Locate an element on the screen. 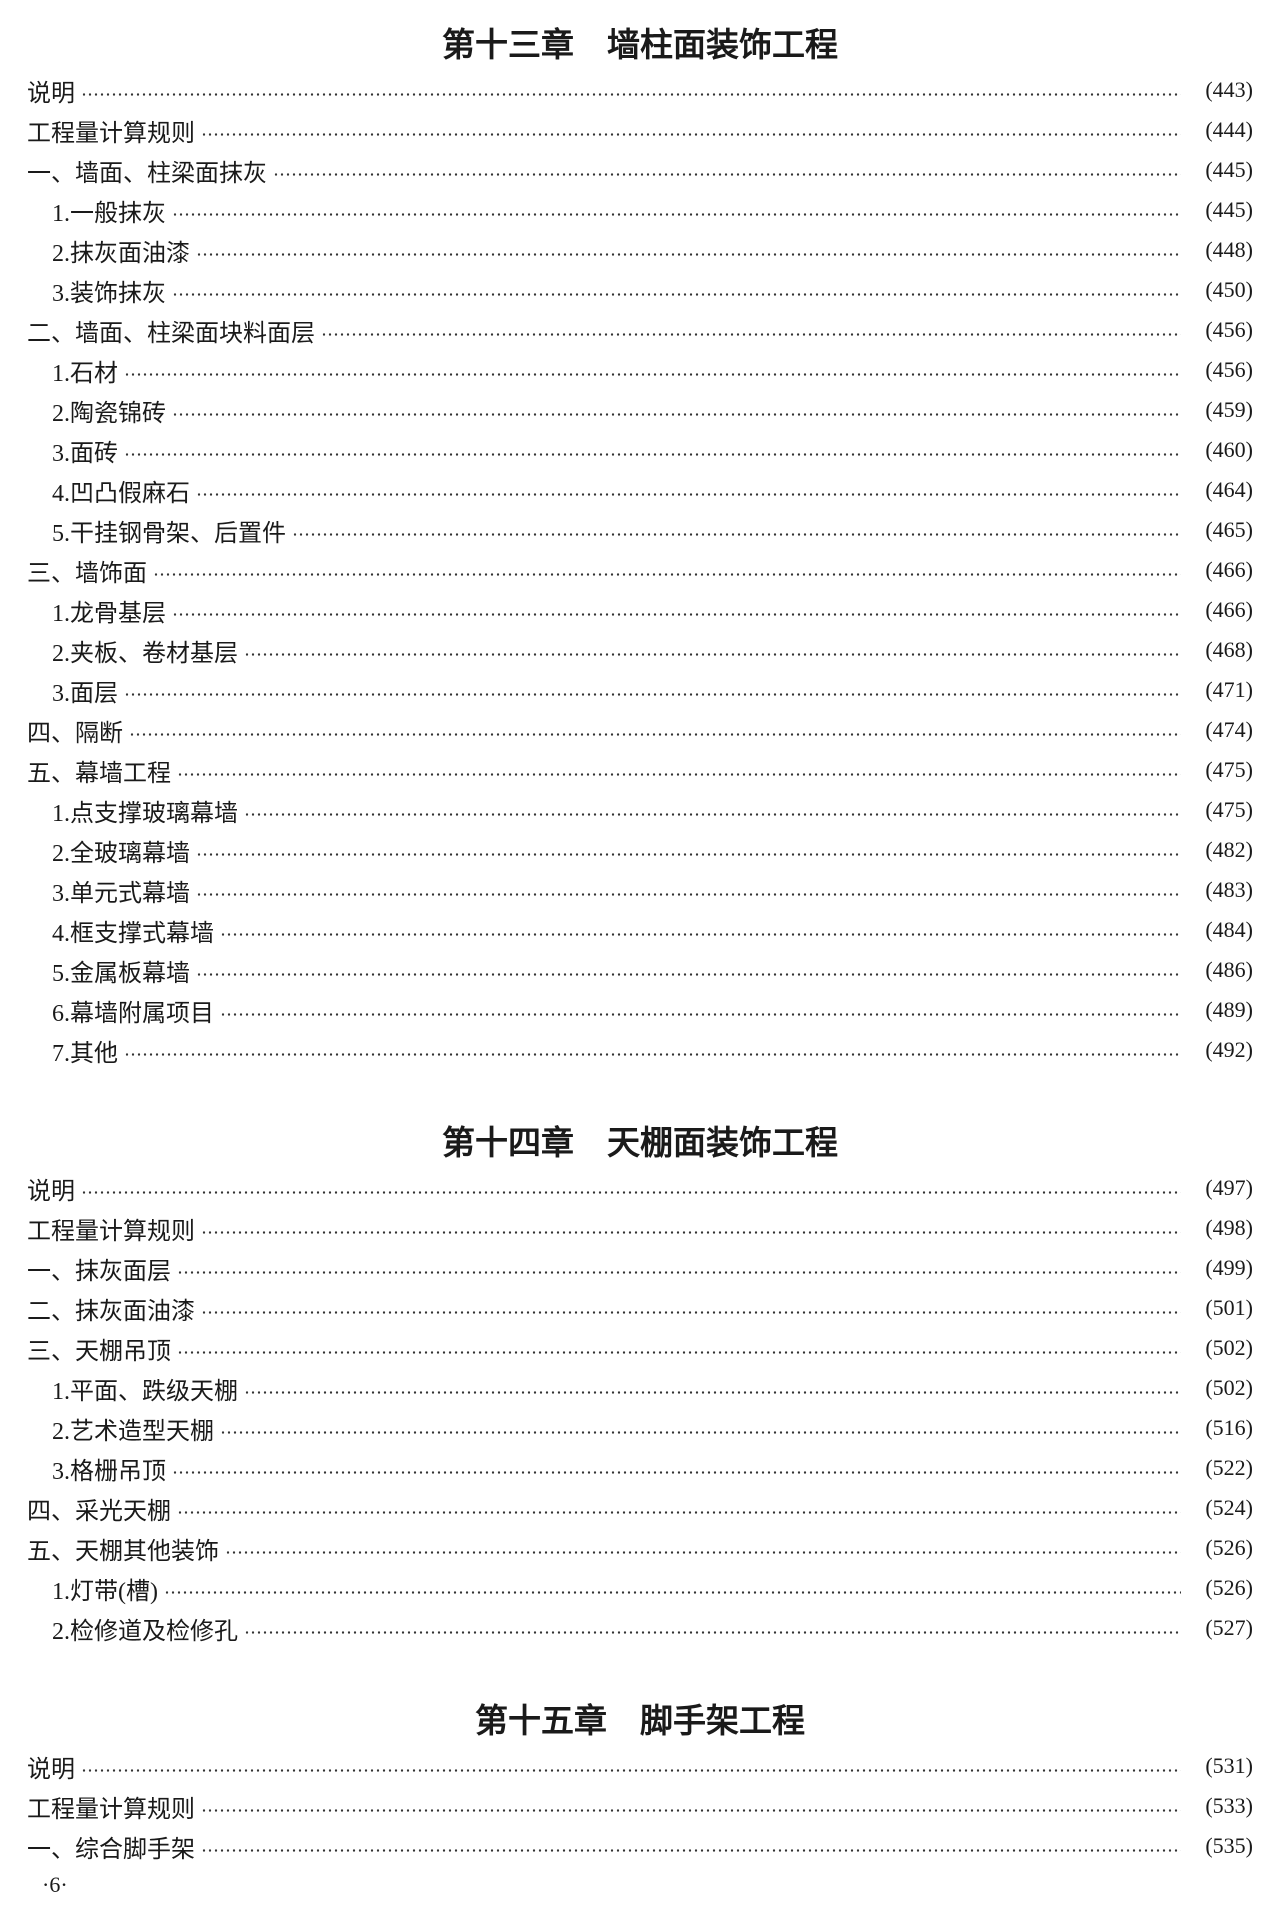  toc-entry: 三、天棚吊顶 (502) is located at coordinates (640, 1348).